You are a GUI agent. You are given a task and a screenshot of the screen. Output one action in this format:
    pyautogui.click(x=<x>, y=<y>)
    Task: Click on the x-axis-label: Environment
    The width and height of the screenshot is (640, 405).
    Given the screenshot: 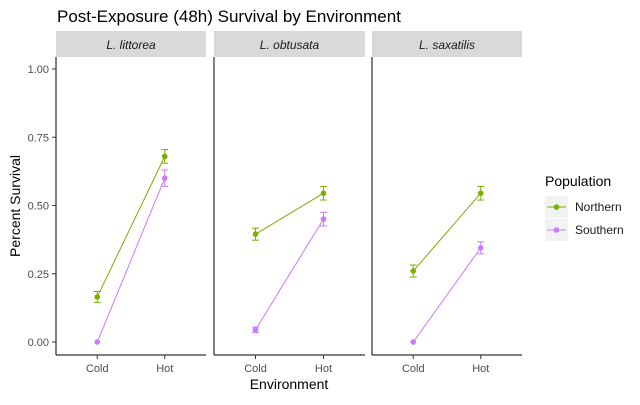 What is the action you would take?
    pyautogui.click(x=289, y=384)
    